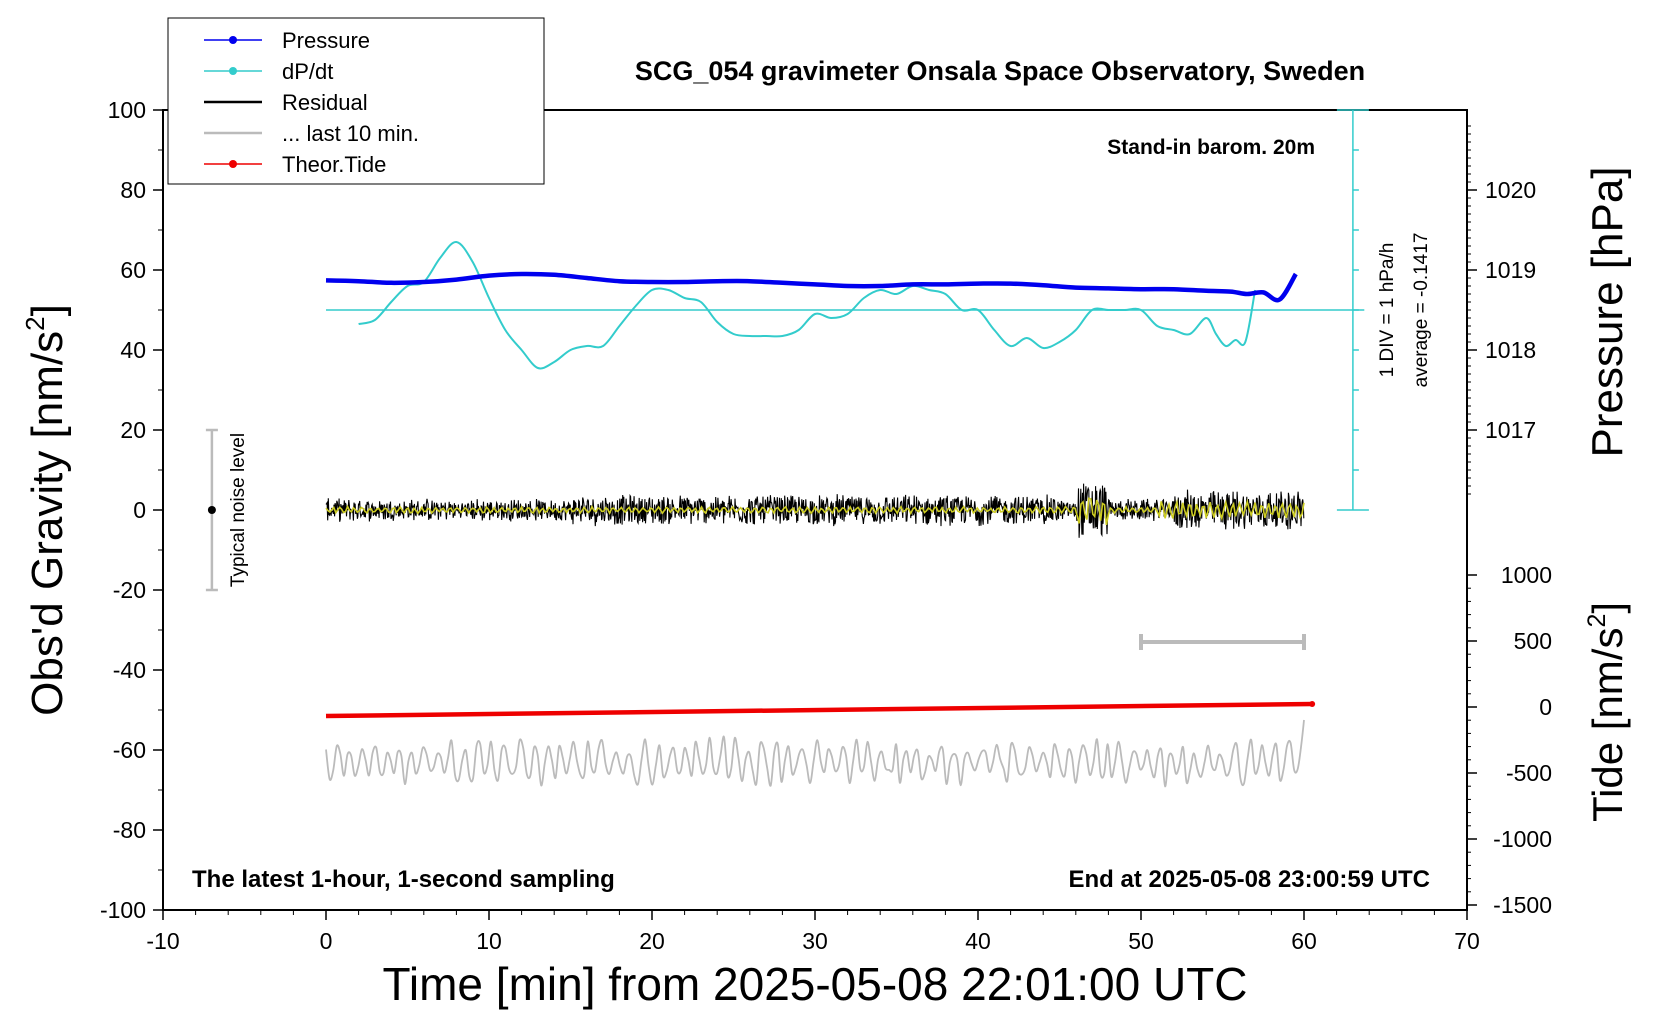 The width and height of the screenshot is (1660, 1020). I want to click on x-axis: -10 0 10 20 30 40 50 60 70, so click(813, 932).